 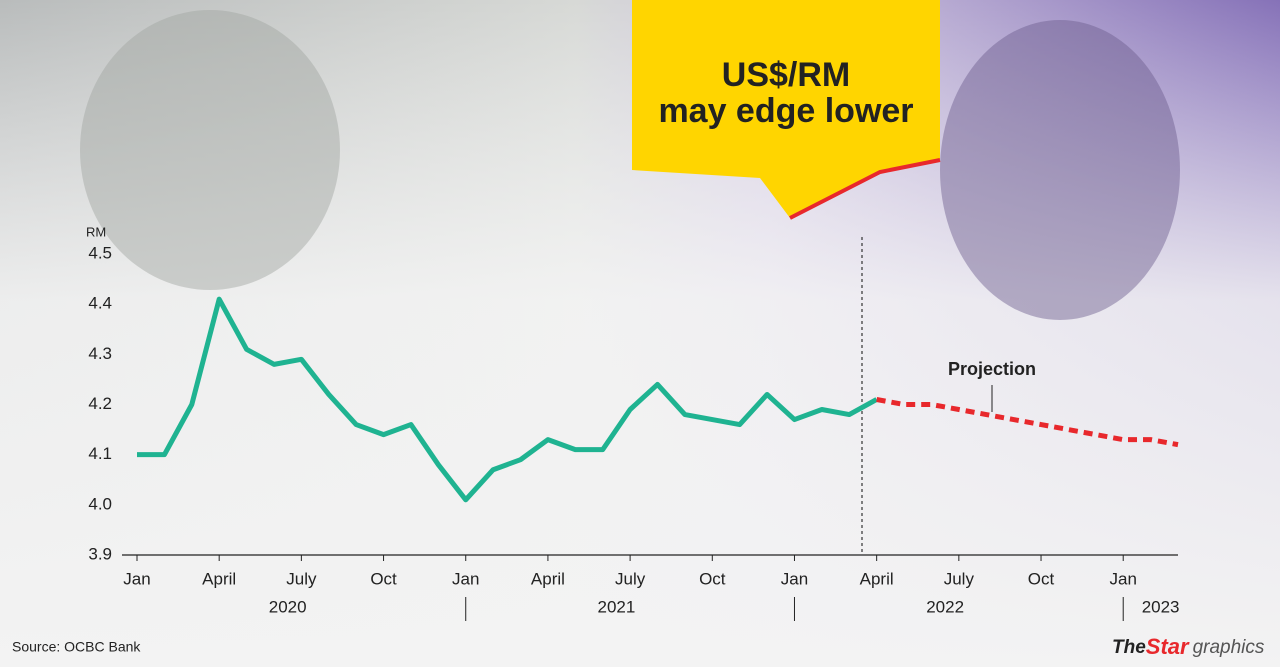 What do you see at coordinates (616, 606) in the screenshot?
I see `year-label: 2021` at bounding box center [616, 606].